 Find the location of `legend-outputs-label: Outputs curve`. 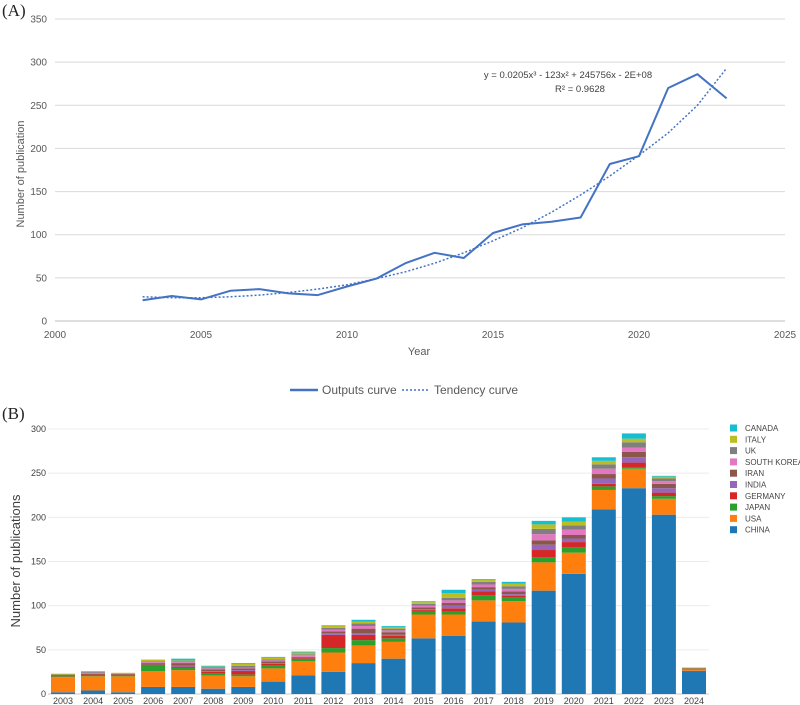

legend-outputs-label: Outputs curve is located at coordinates (359, 390).